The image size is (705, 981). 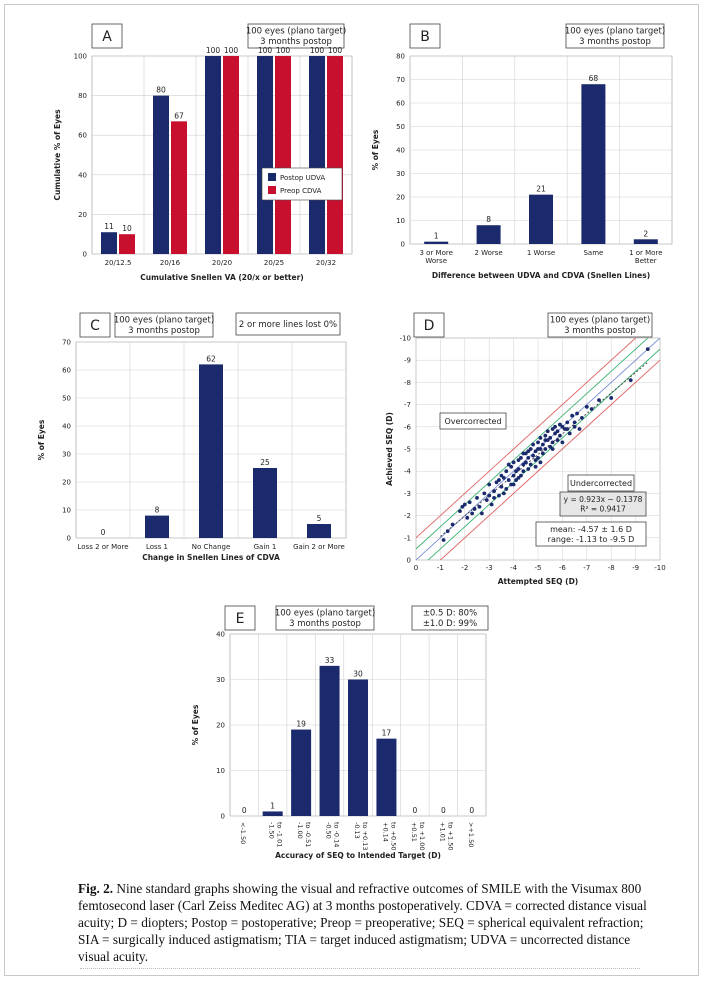 I want to click on panel-e-xtick-label: to +1.00, so click(x=422, y=836).